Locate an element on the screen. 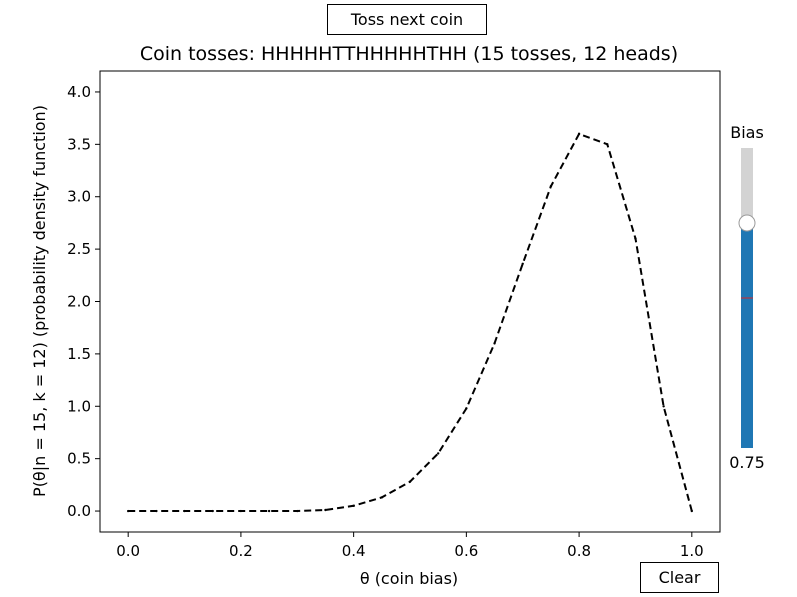  y-axis: 0.0 0.5 1.0 1.5 2.0 2.5 3.0 3.5 4.0 is located at coordinates (83, 301).